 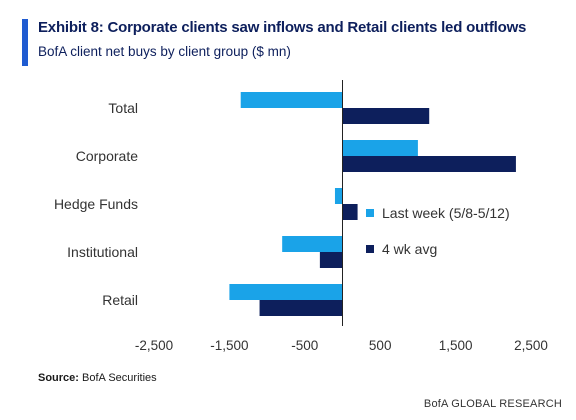 I want to click on legend-swatch-last-week, so click(x=370, y=213).